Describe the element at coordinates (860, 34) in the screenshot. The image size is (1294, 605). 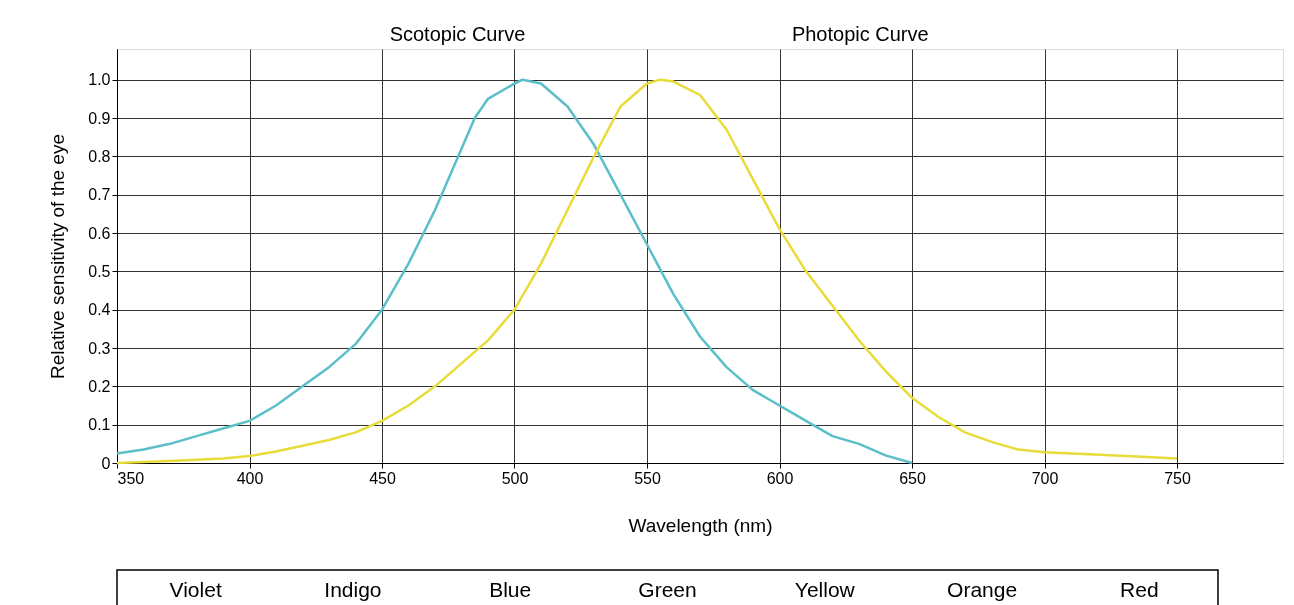
I see `text: Photopic Curve` at that location.